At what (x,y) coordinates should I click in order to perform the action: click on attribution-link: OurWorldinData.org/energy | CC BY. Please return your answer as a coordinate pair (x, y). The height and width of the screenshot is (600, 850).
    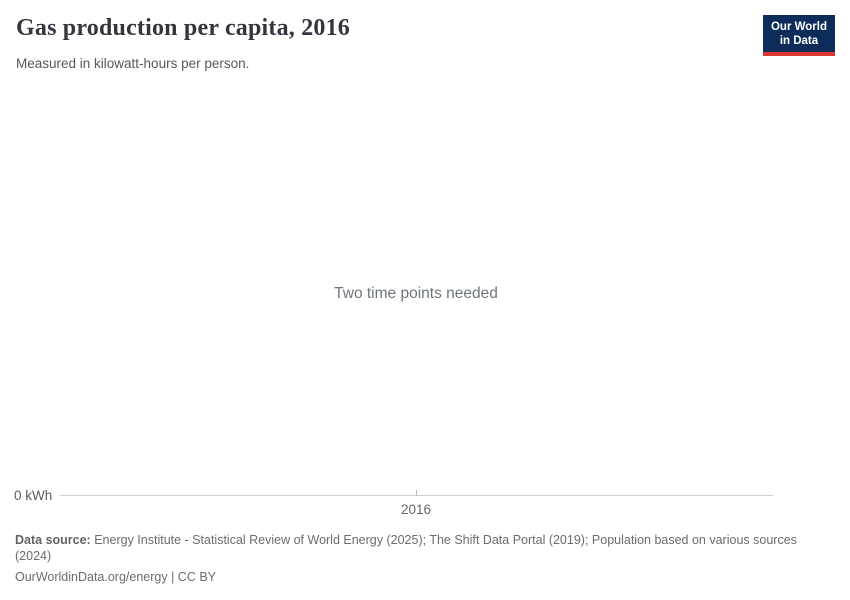
    Looking at the image, I should click on (116, 577).